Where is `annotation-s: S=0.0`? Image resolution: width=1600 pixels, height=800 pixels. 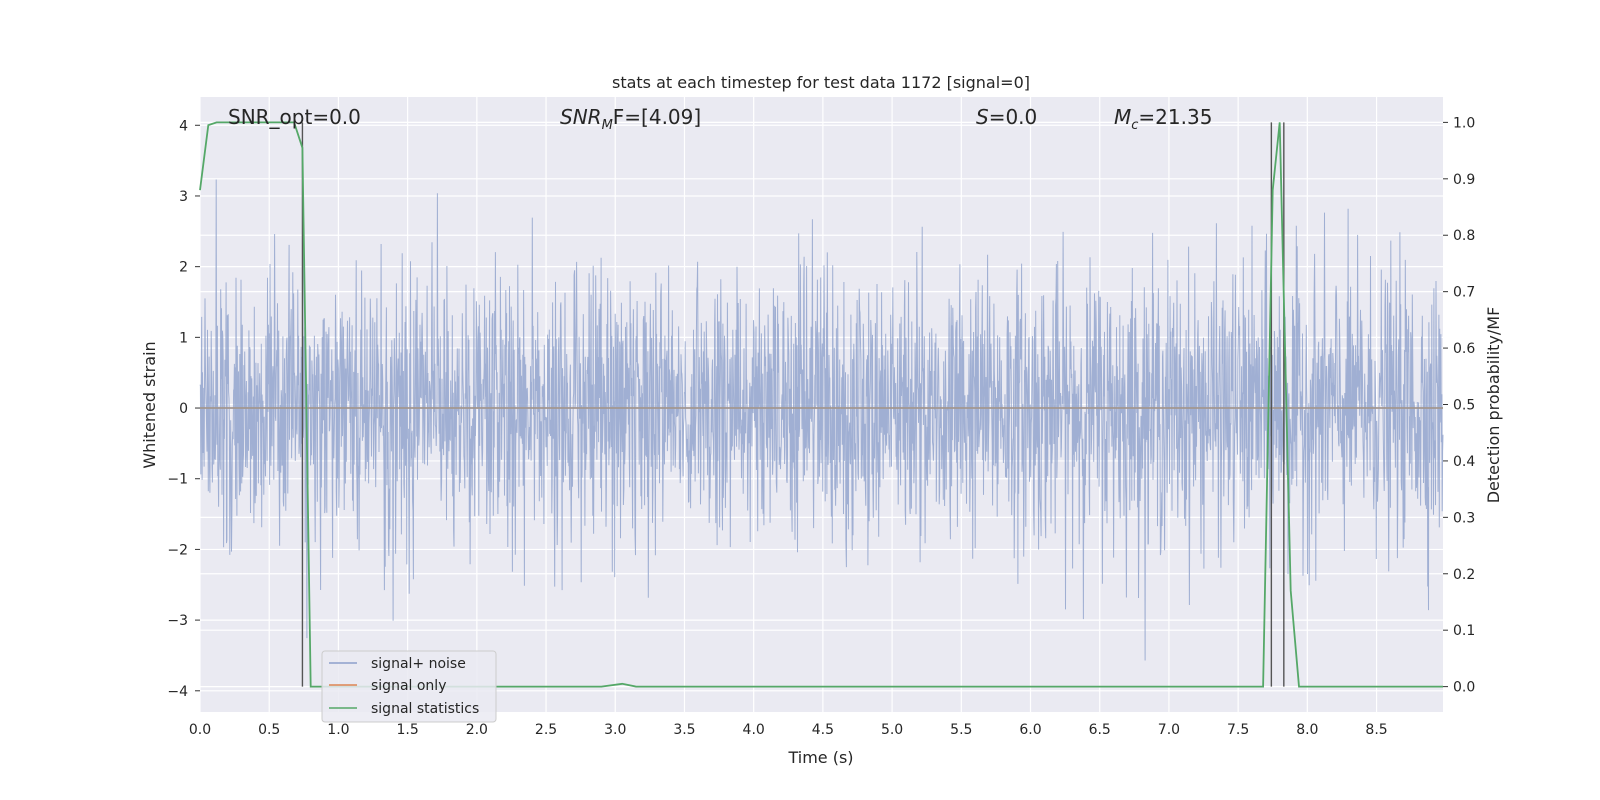
annotation-s: S=0.0 is located at coordinates (1006, 117).